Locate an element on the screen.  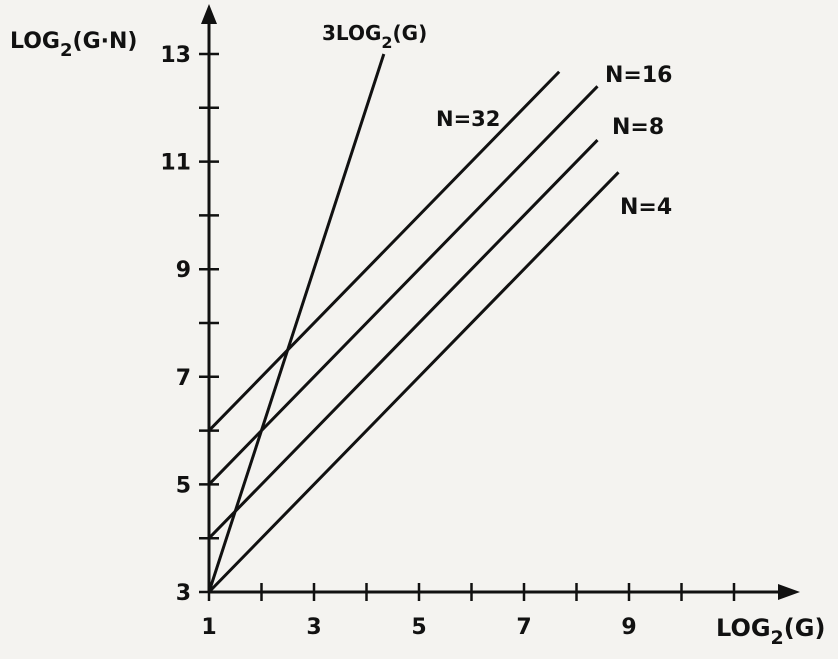
y-tick-label: 5 is located at coordinates (183, 485).